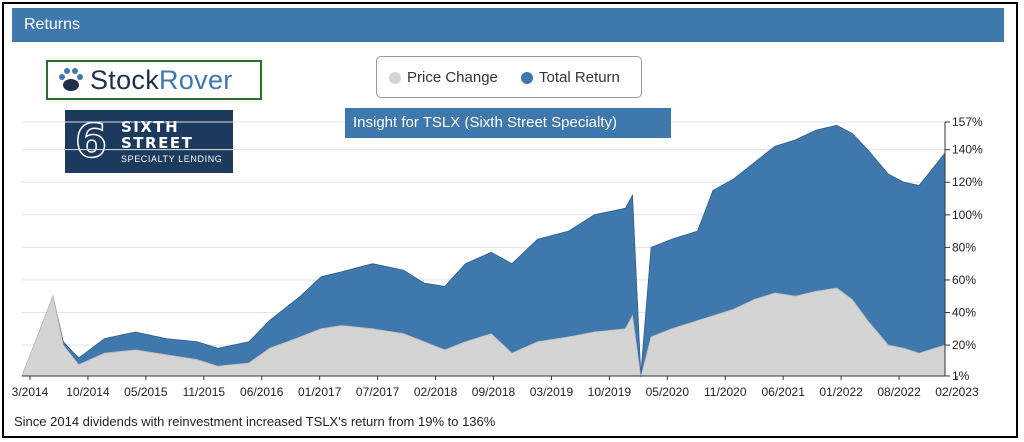 This screenshot has height=442, width=1024. What do you see at coordinates (610, 392) in the screenshot?
I see `x-tick-label: 10/2019` at bounding box center [610, 392].